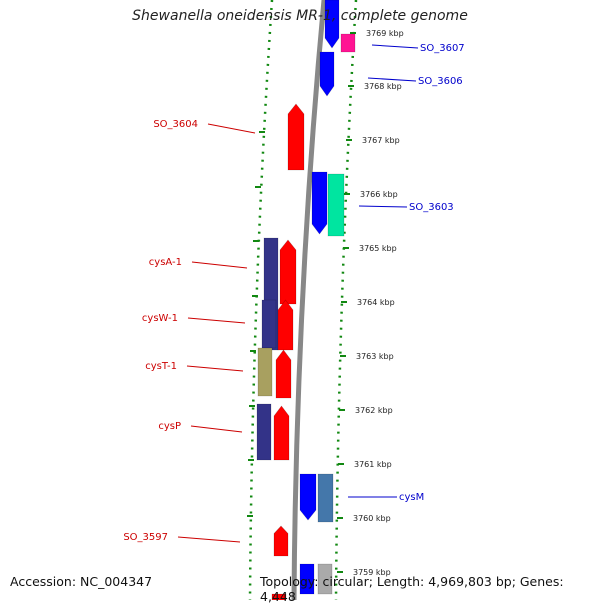 Image resolution: width=600 pixels, height=604 pixels. Describe the element at coordinates (309, 300) in the screenshot. I see `genome-backbone` at that location.